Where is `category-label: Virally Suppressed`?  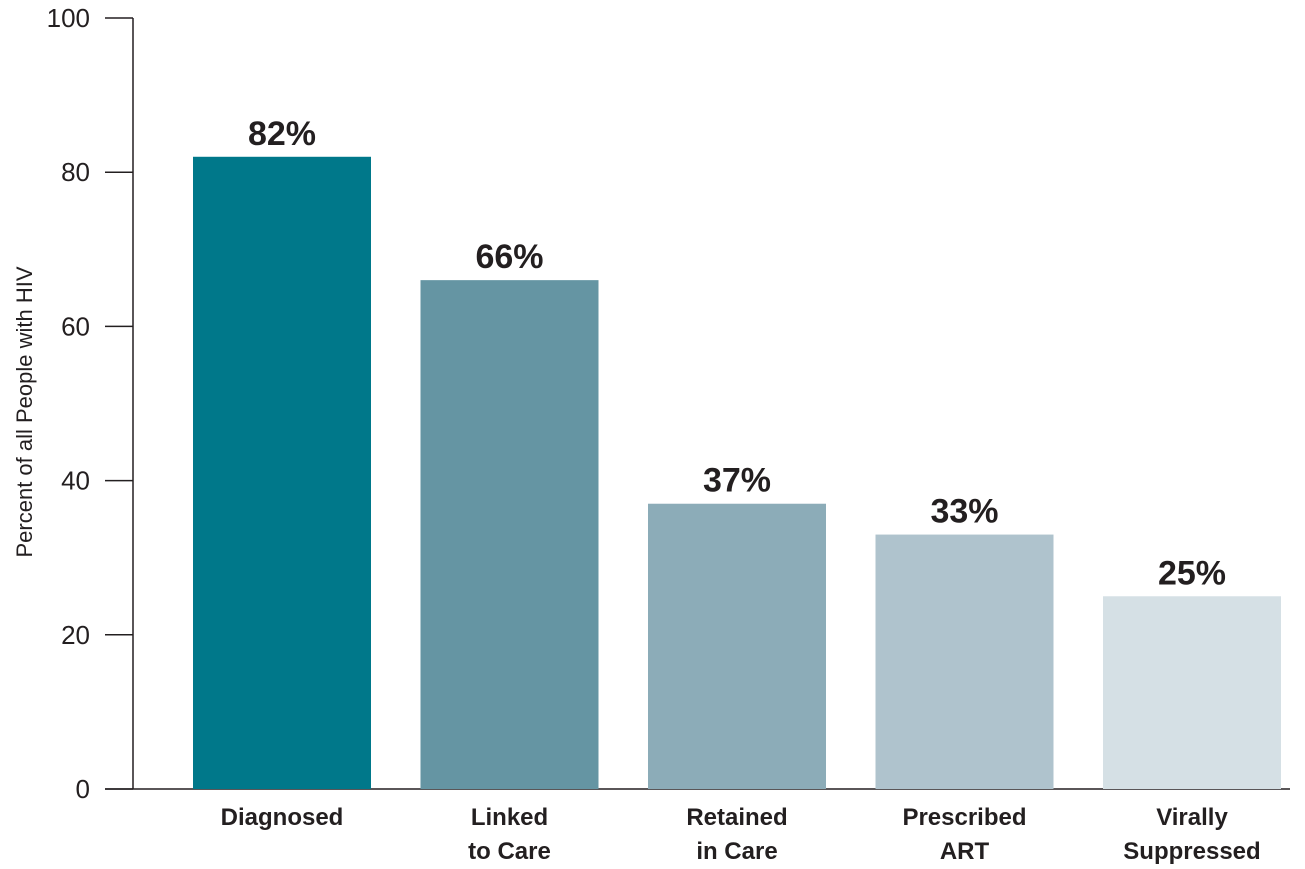 category-label: Virally Suppressed is located at coordinates (1191, 834).